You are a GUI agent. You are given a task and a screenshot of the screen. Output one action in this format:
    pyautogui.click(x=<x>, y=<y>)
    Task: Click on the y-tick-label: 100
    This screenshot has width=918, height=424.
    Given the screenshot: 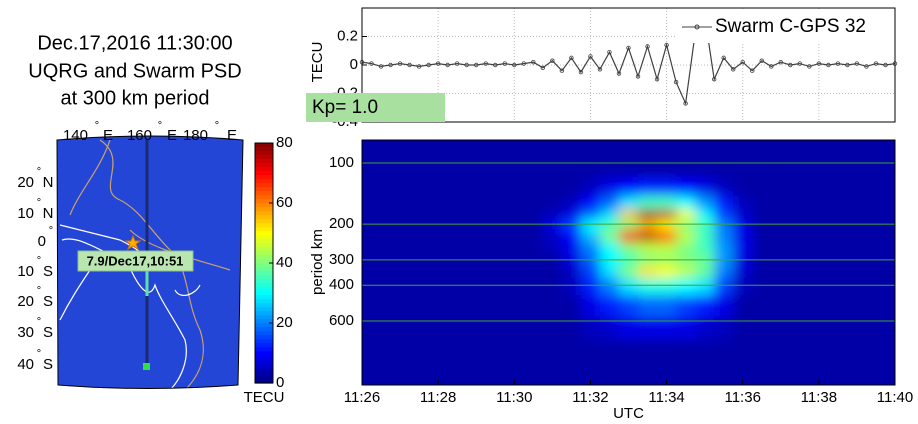 What is the action you would take?
    pyautogui.click(x=341, y=162)
    